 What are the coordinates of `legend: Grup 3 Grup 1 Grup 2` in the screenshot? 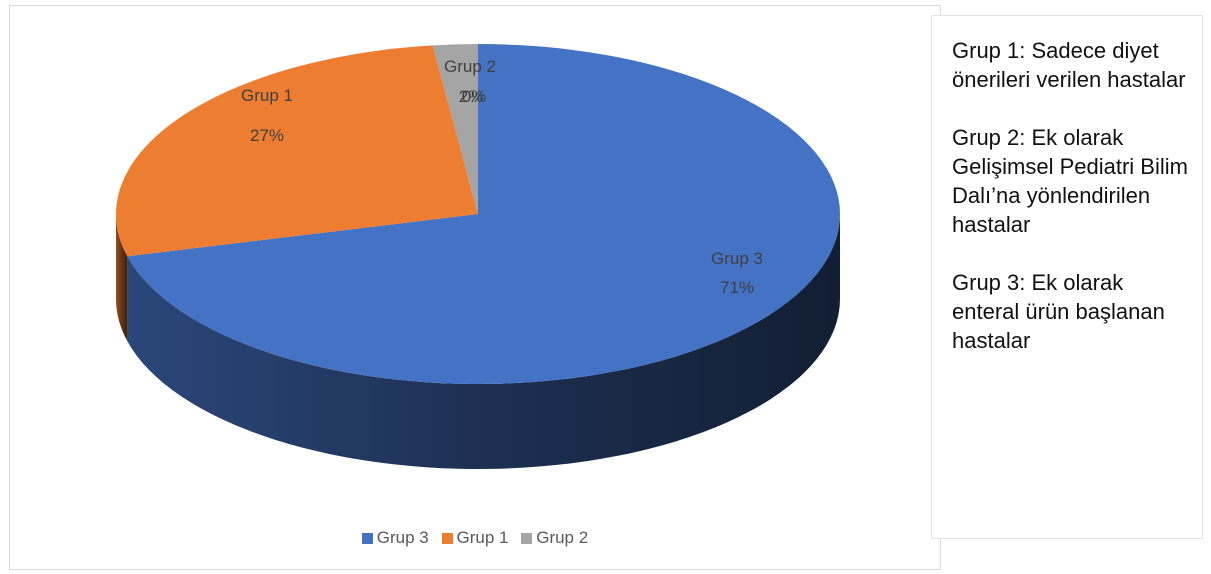 It's located at (475, 538).